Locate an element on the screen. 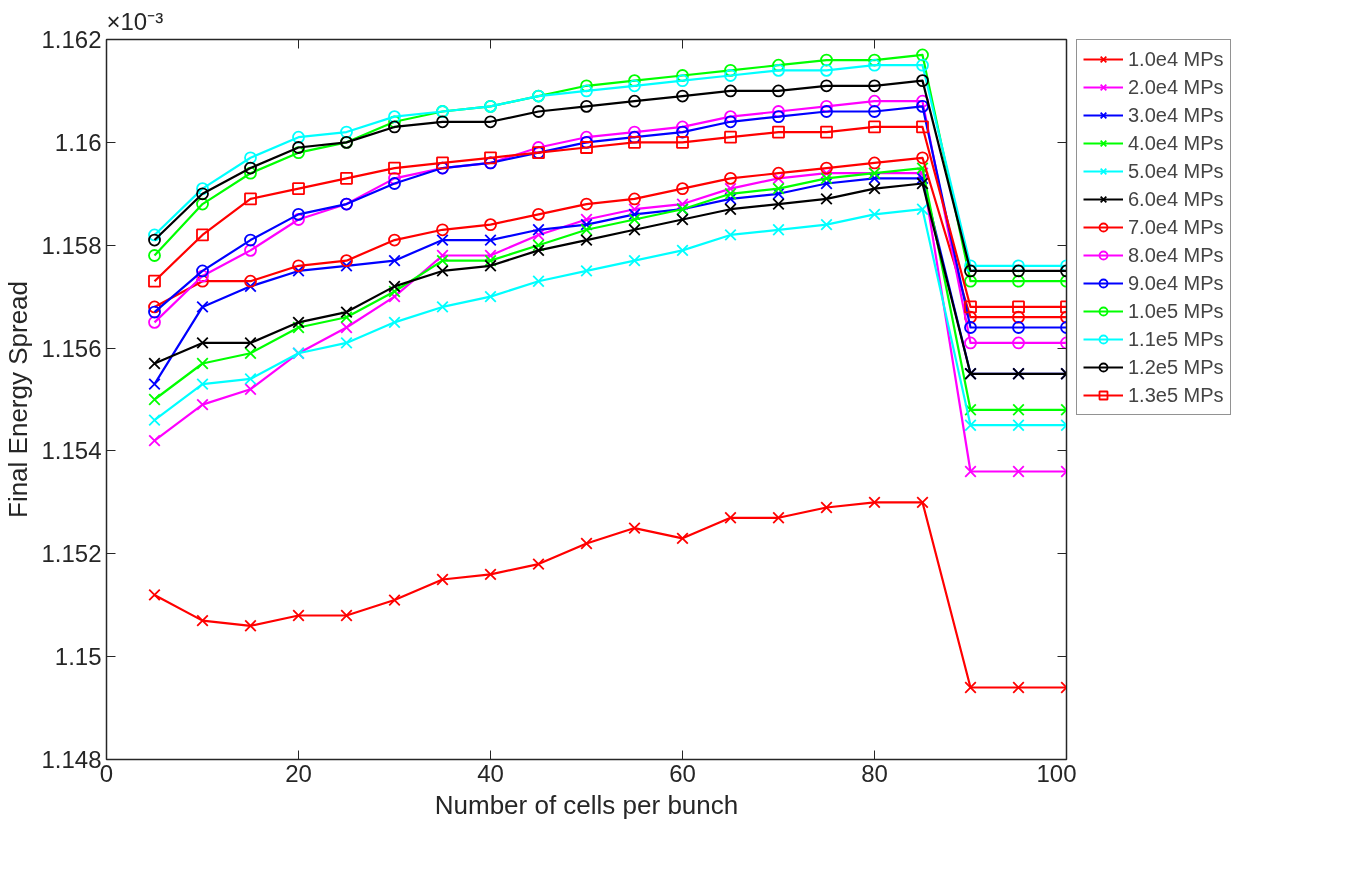 The height and width of the screenshot is (876, 1361). y-tick-label: 1.152 is located at coordinates (71, 554).